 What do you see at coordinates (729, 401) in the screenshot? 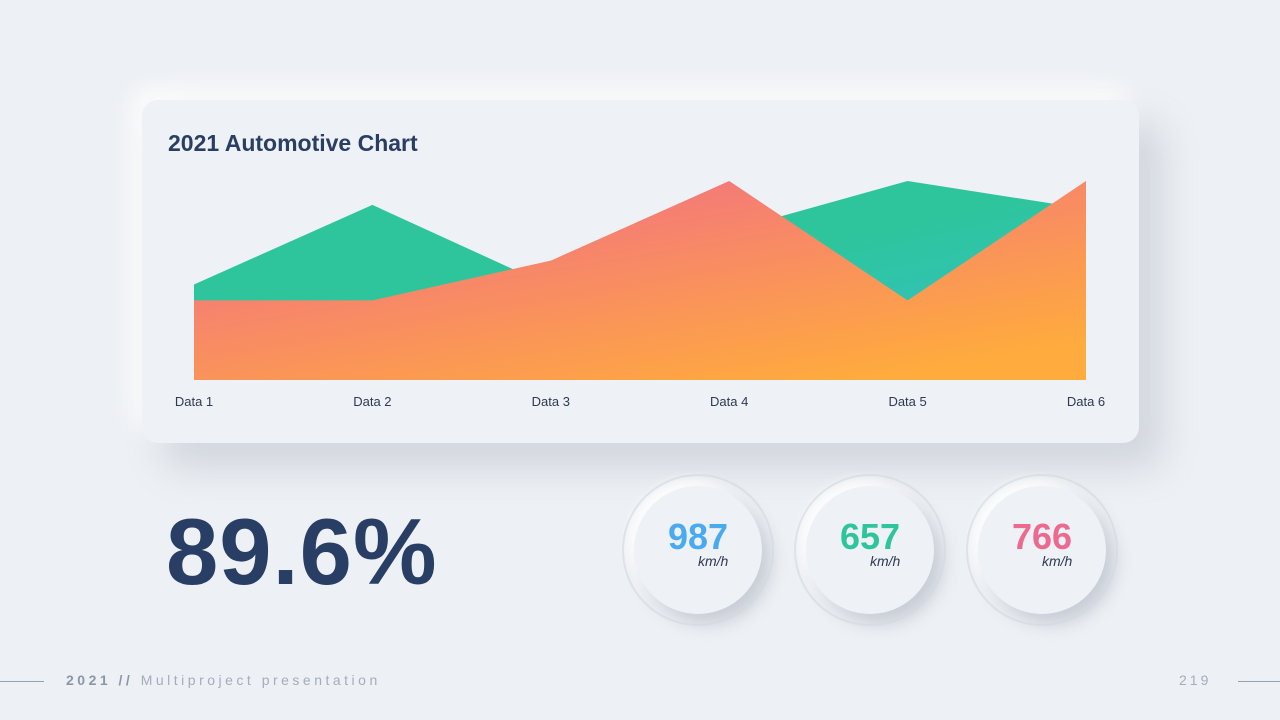
I see `x-axis-label: Data 4` at bounding box center [729, 401].